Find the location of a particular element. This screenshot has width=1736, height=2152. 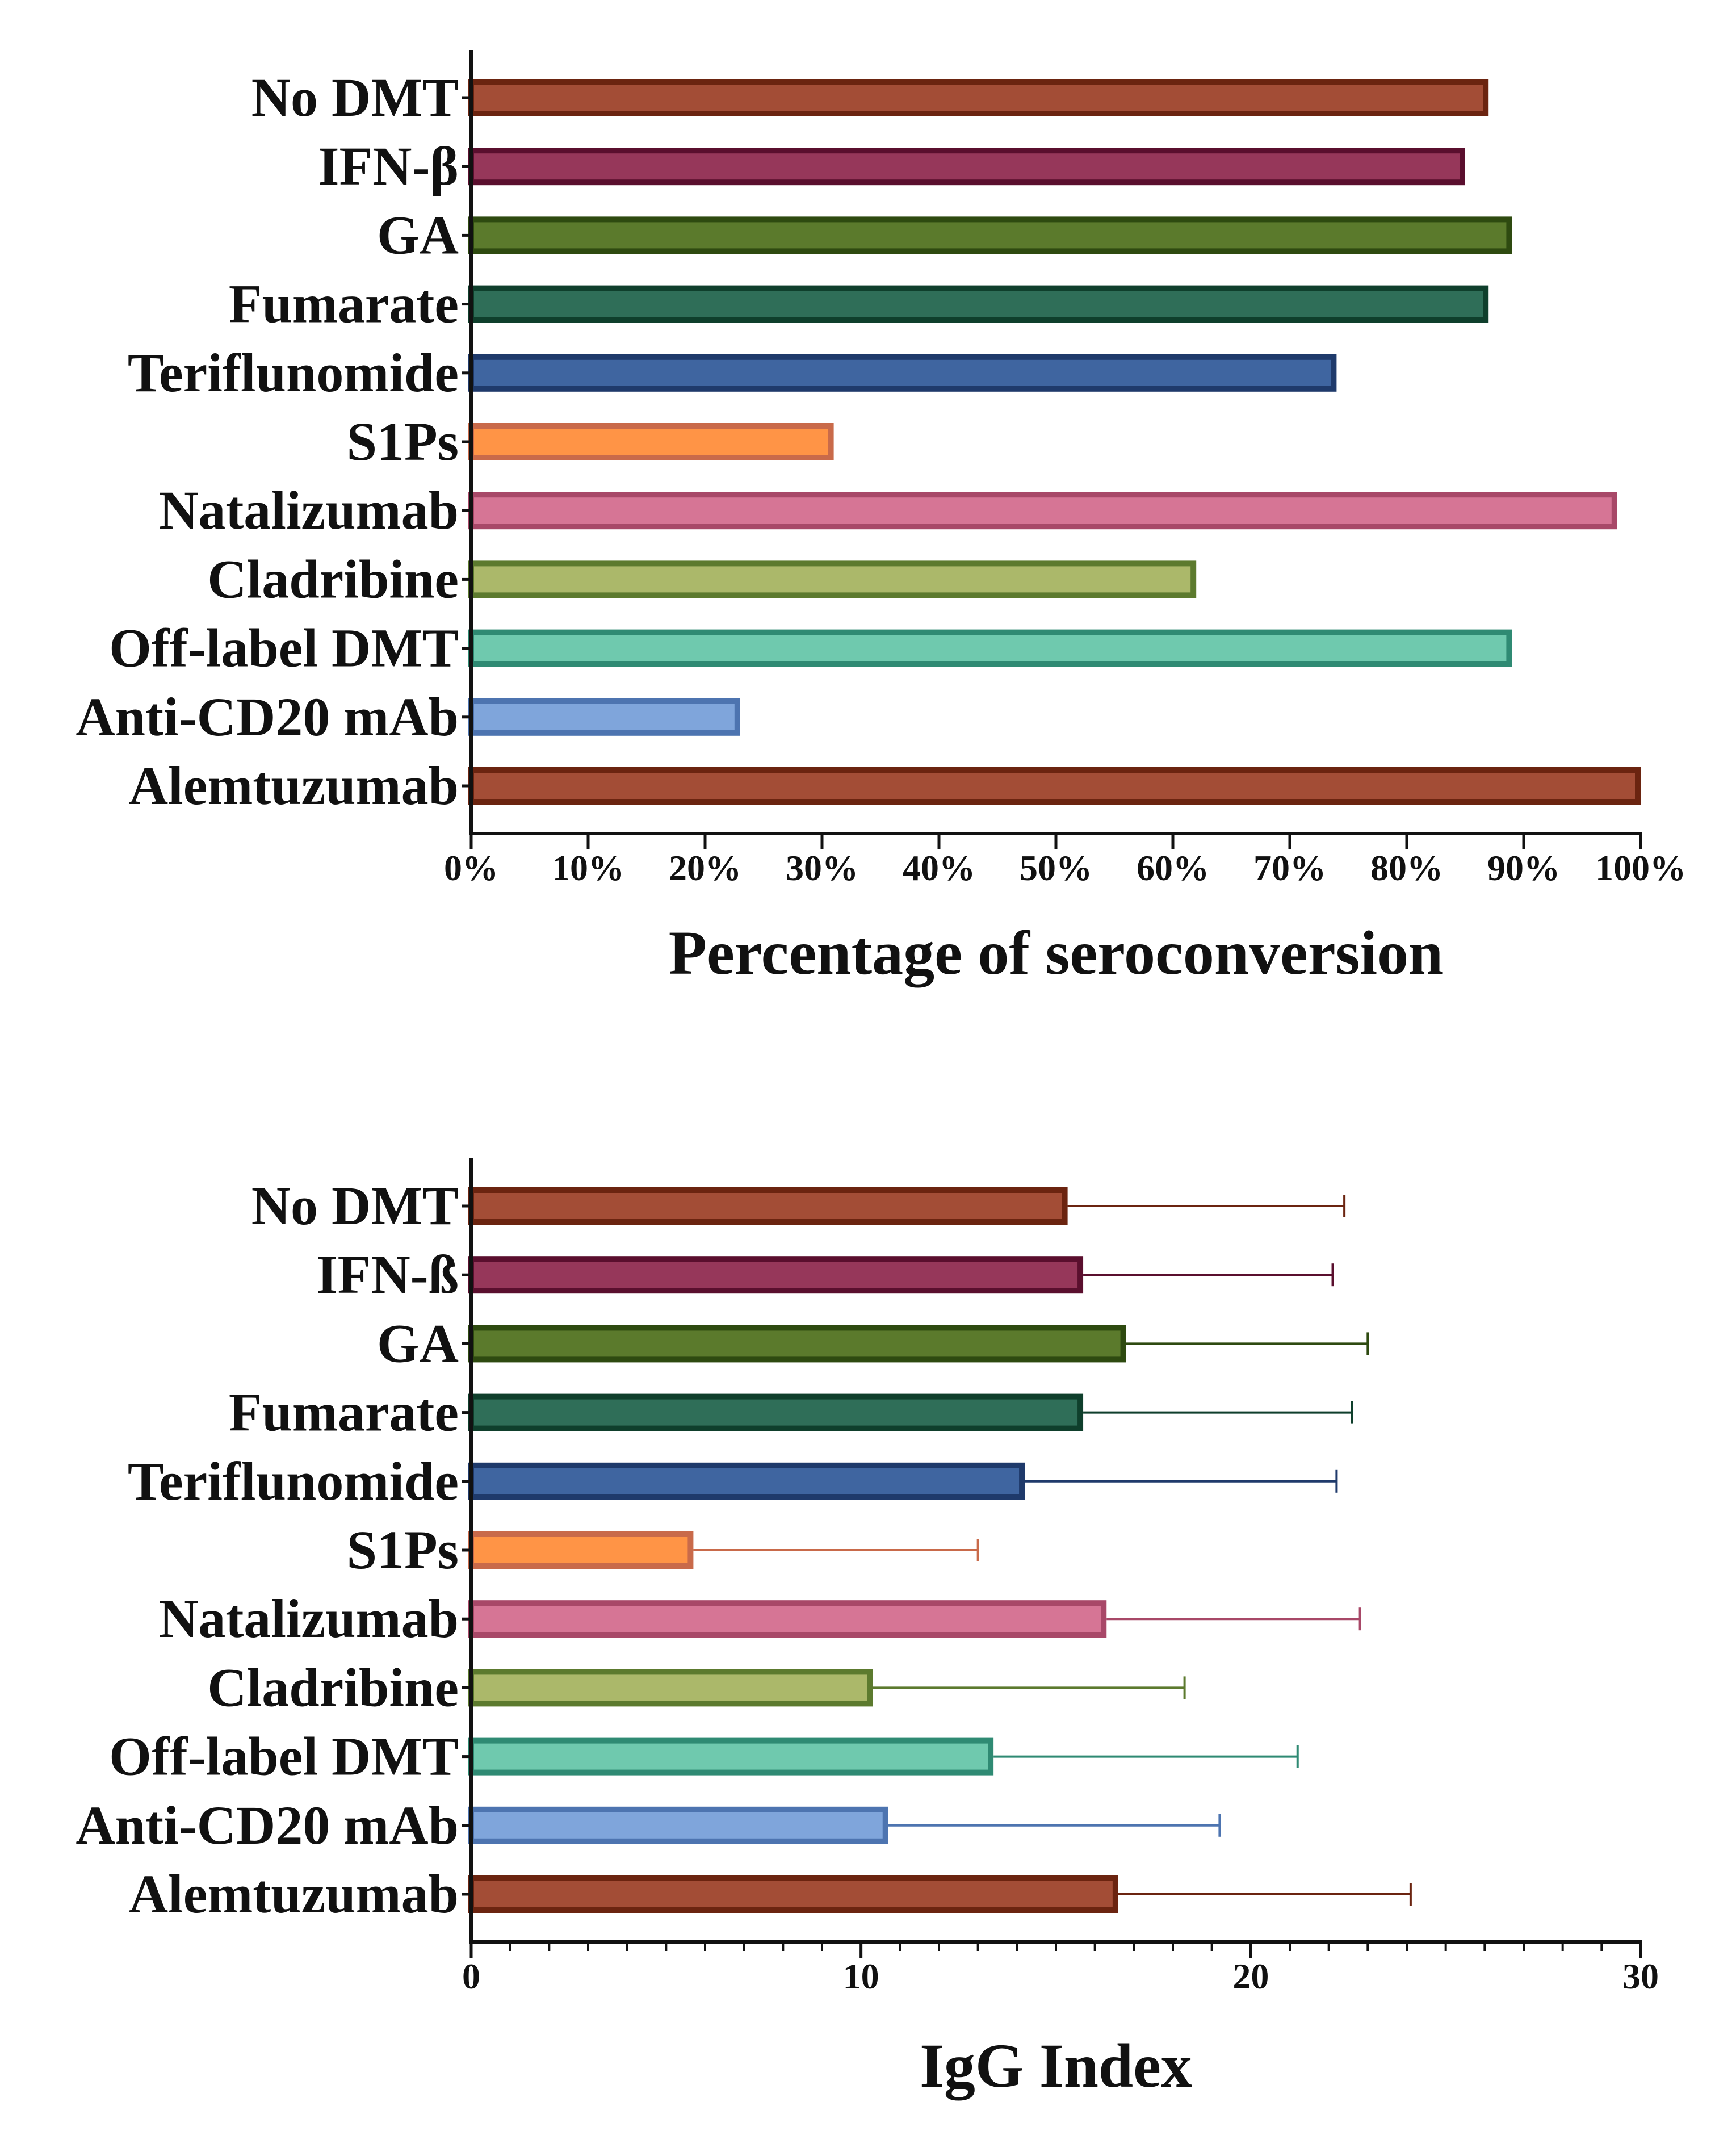

x-tick-label: 50% is located at coordinates (1056, 868).